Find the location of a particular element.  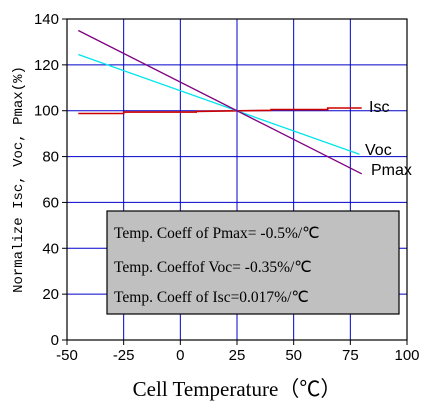

series-label-isc: Isc is located at coordinates (379, 107).